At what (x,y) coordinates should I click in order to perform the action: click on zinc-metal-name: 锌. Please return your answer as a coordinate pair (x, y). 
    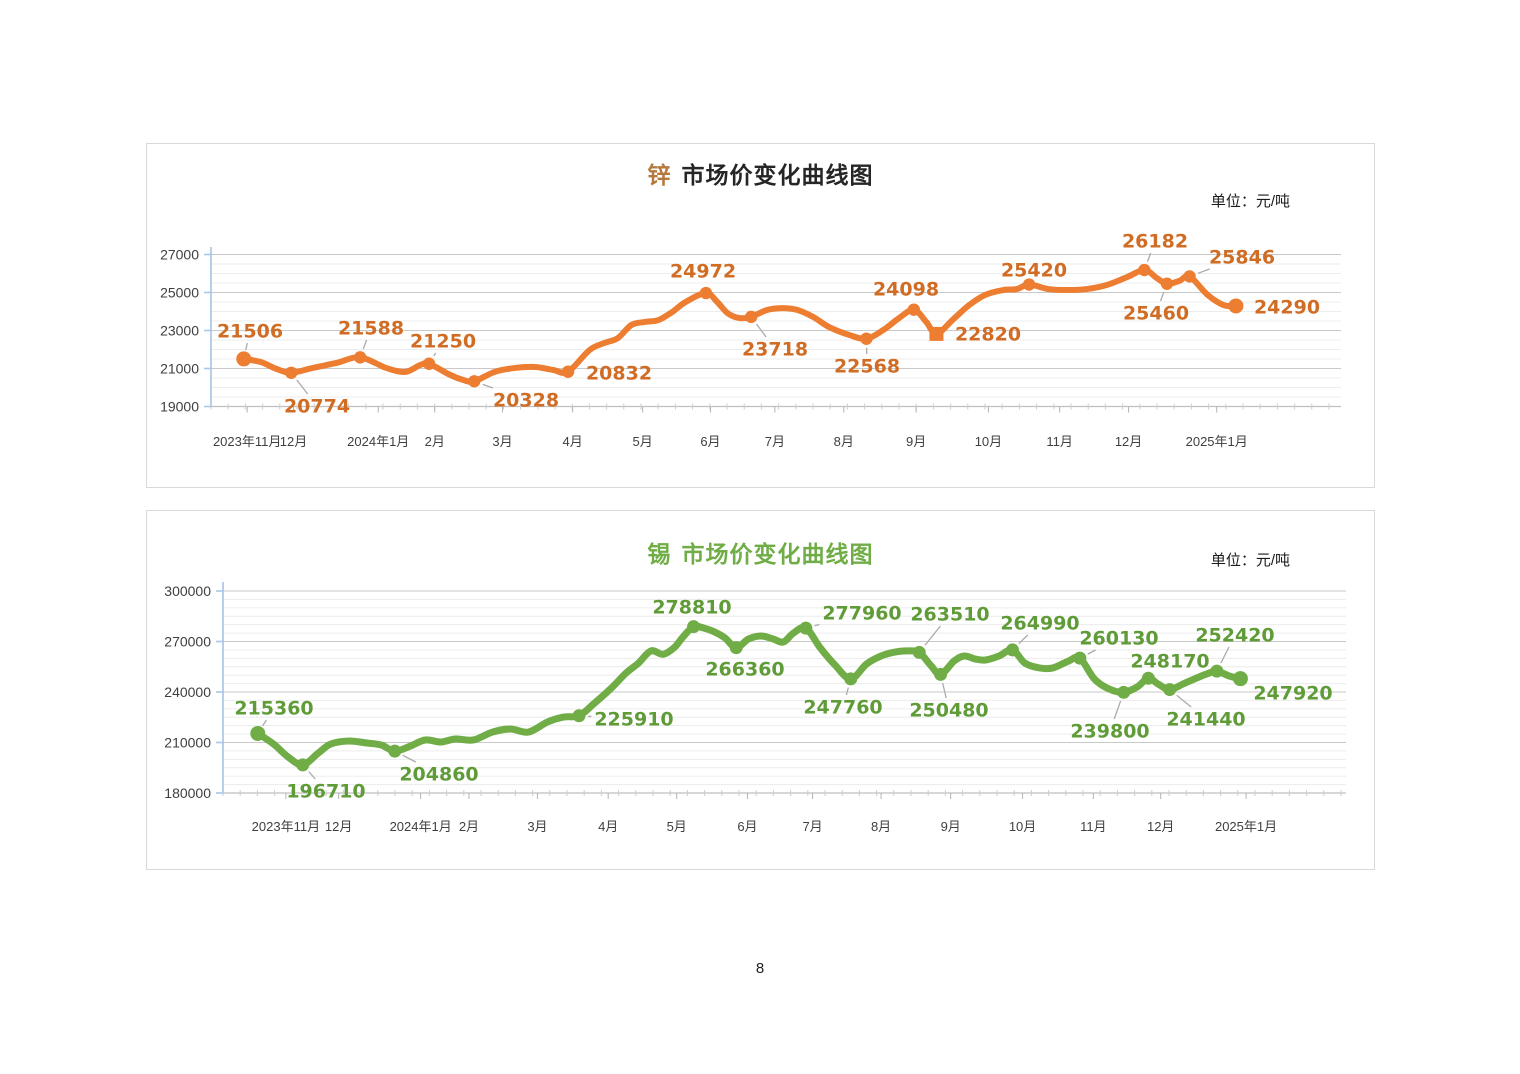
    Looking at the image, I should click on (659, 175).